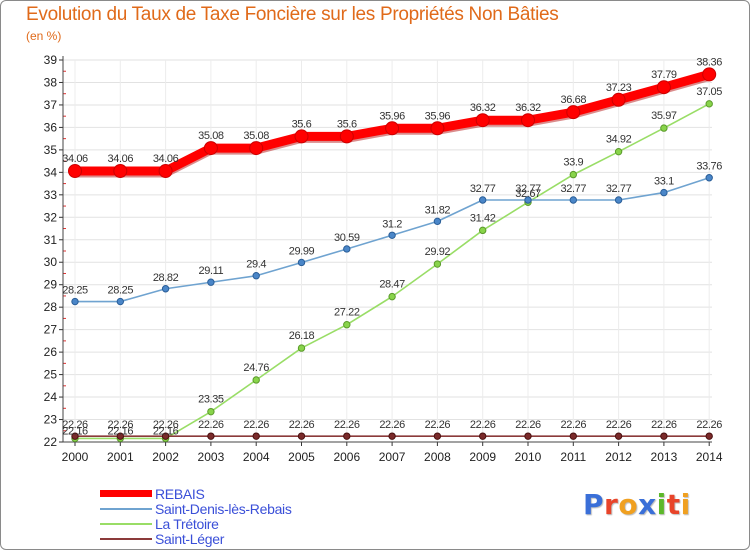 The width and height of the screenshot is (750, 550). I want to click on data-label-rebais: 37.79, so click(664, 75).